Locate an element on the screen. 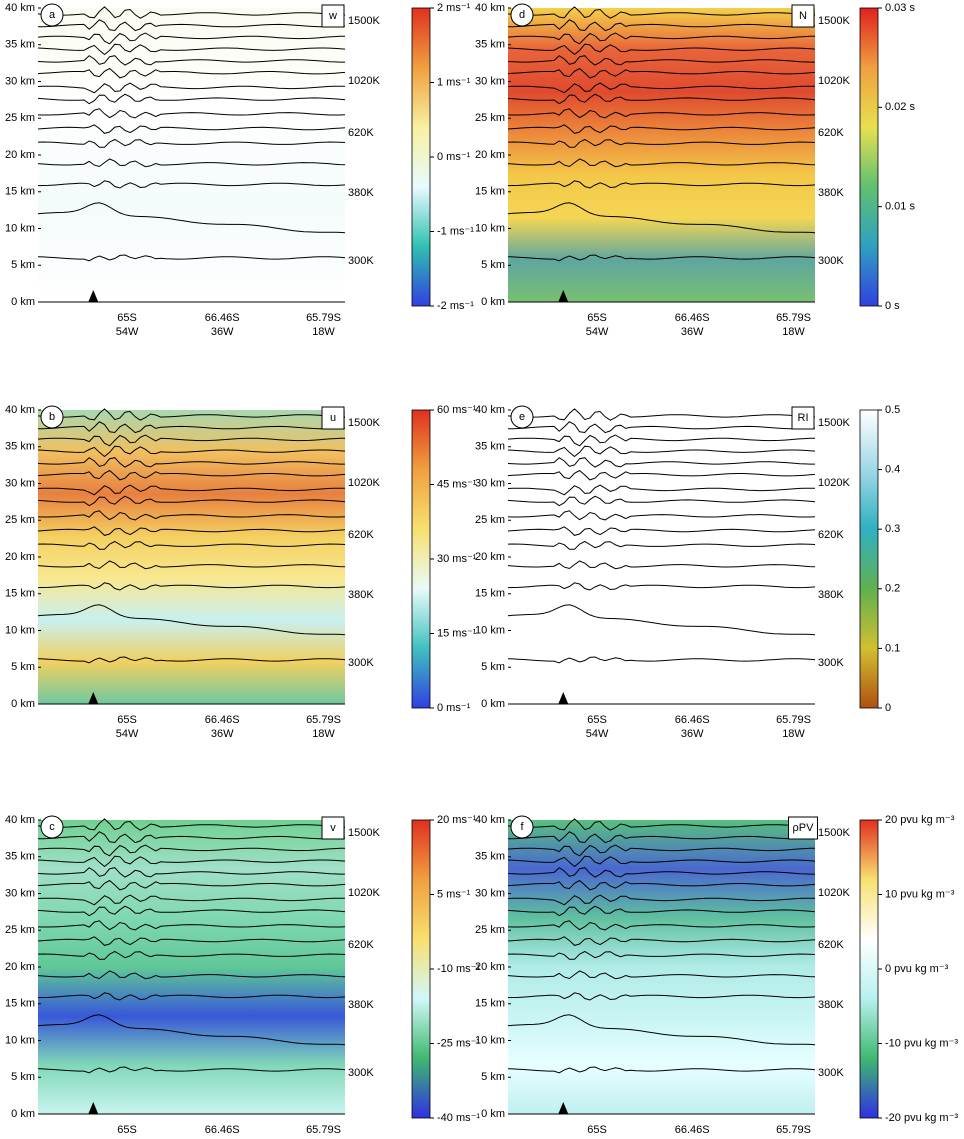 This screenshot has width=964, height=1139. panel-letter: f is located at coordinates (522, 827).